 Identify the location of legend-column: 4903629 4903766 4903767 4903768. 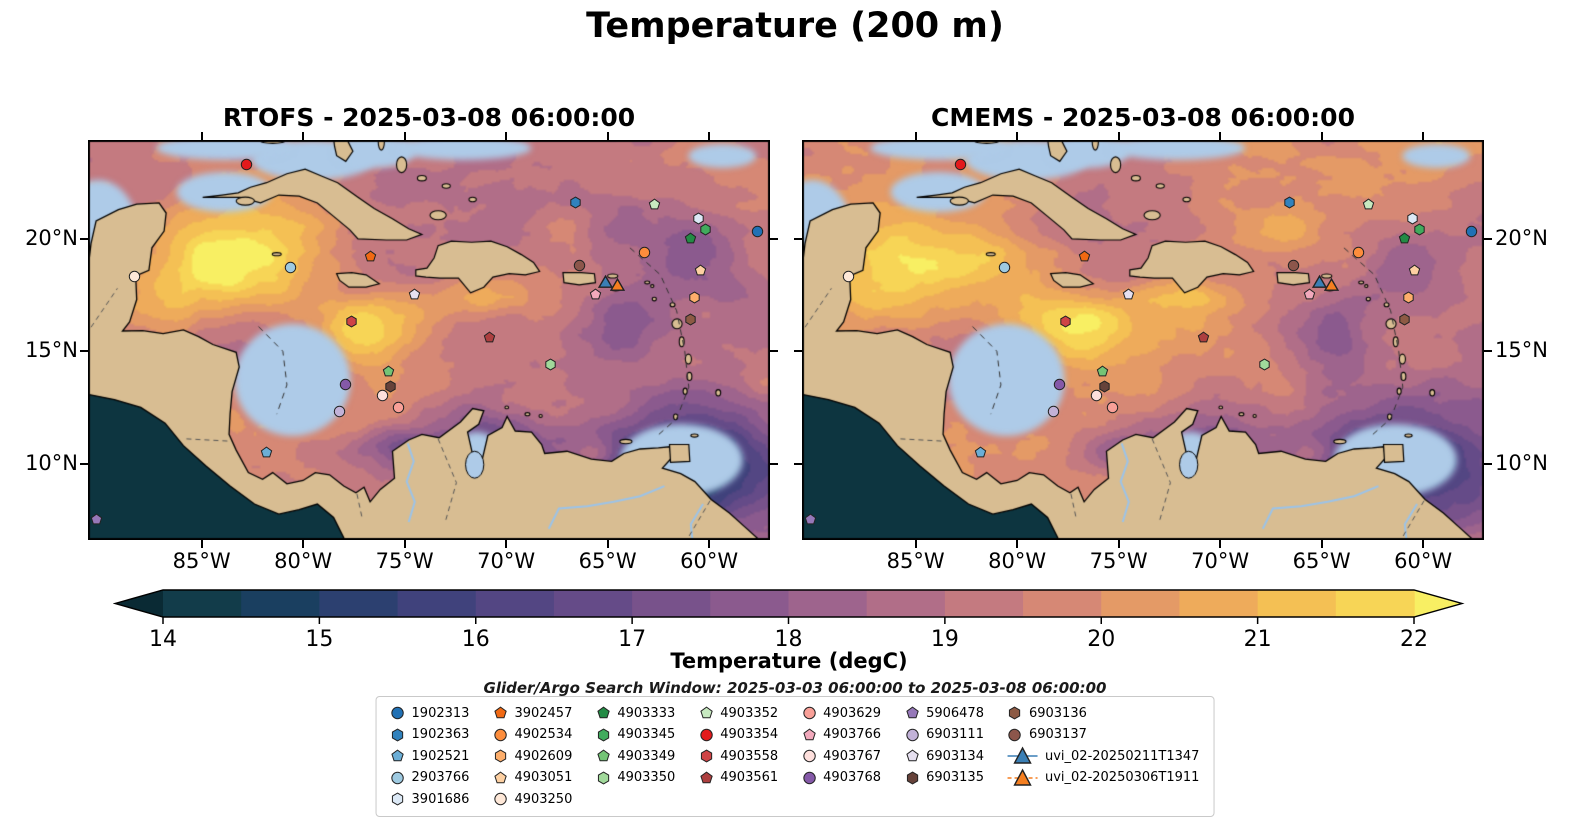
(841, 756).